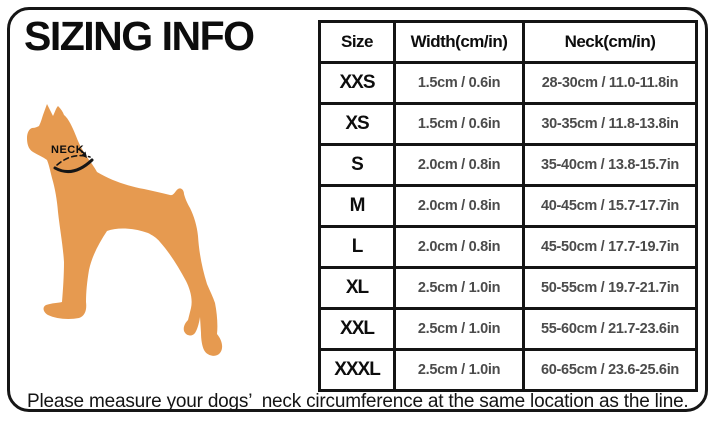 The width and height of the screenshot is (720, 432). I want to click on neck-cell: 45-50cm / 17.7-19.7in, so click(610, 247).